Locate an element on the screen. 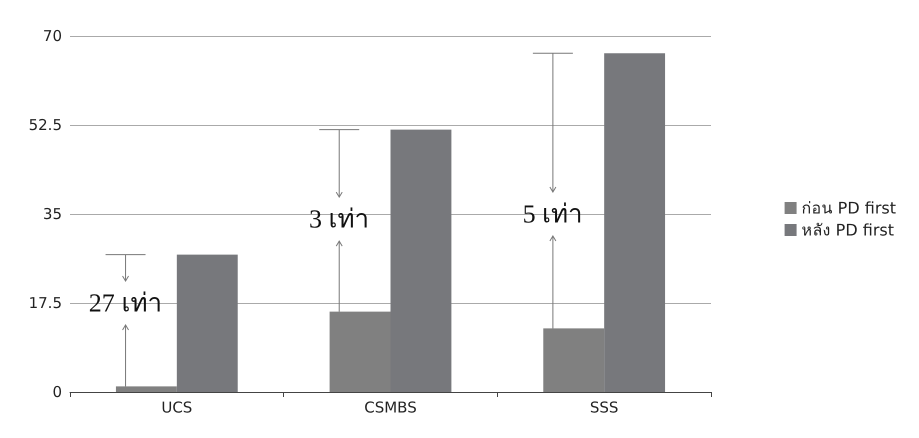  legend-label: หลัง PD first is located at coordinates (848, 230).